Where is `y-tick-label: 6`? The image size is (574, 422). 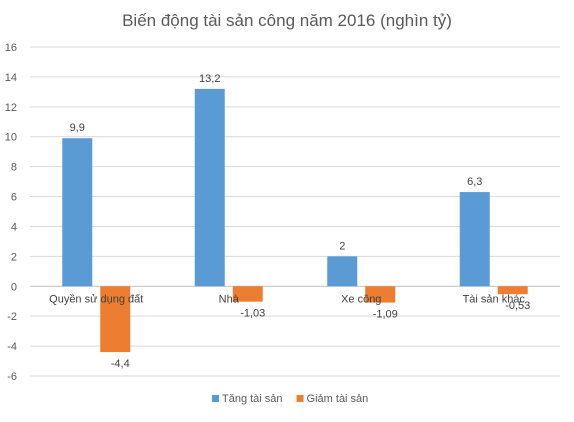
y-tick-label: 6 is located at coordinates (14, 198).